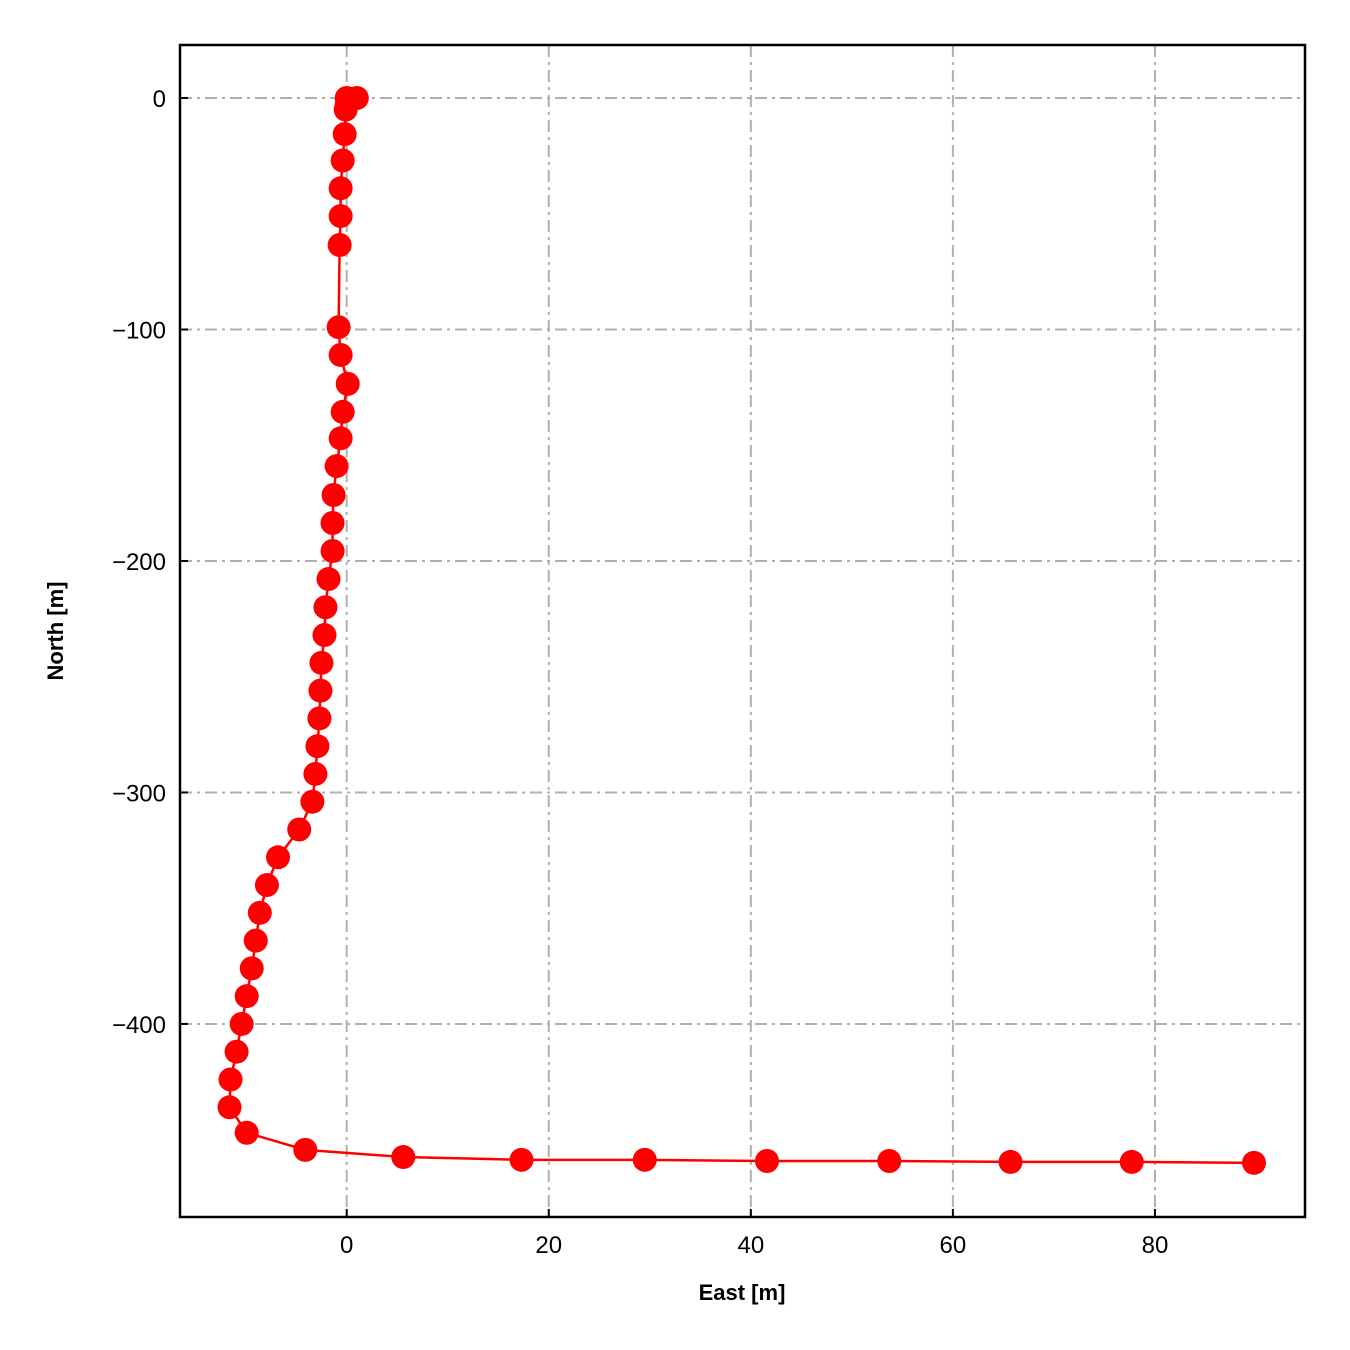  What do you see at coordinates (750, 1245) in the screenshot?
I see `x-tick-label: 40` at bounding box center [750, 1245].